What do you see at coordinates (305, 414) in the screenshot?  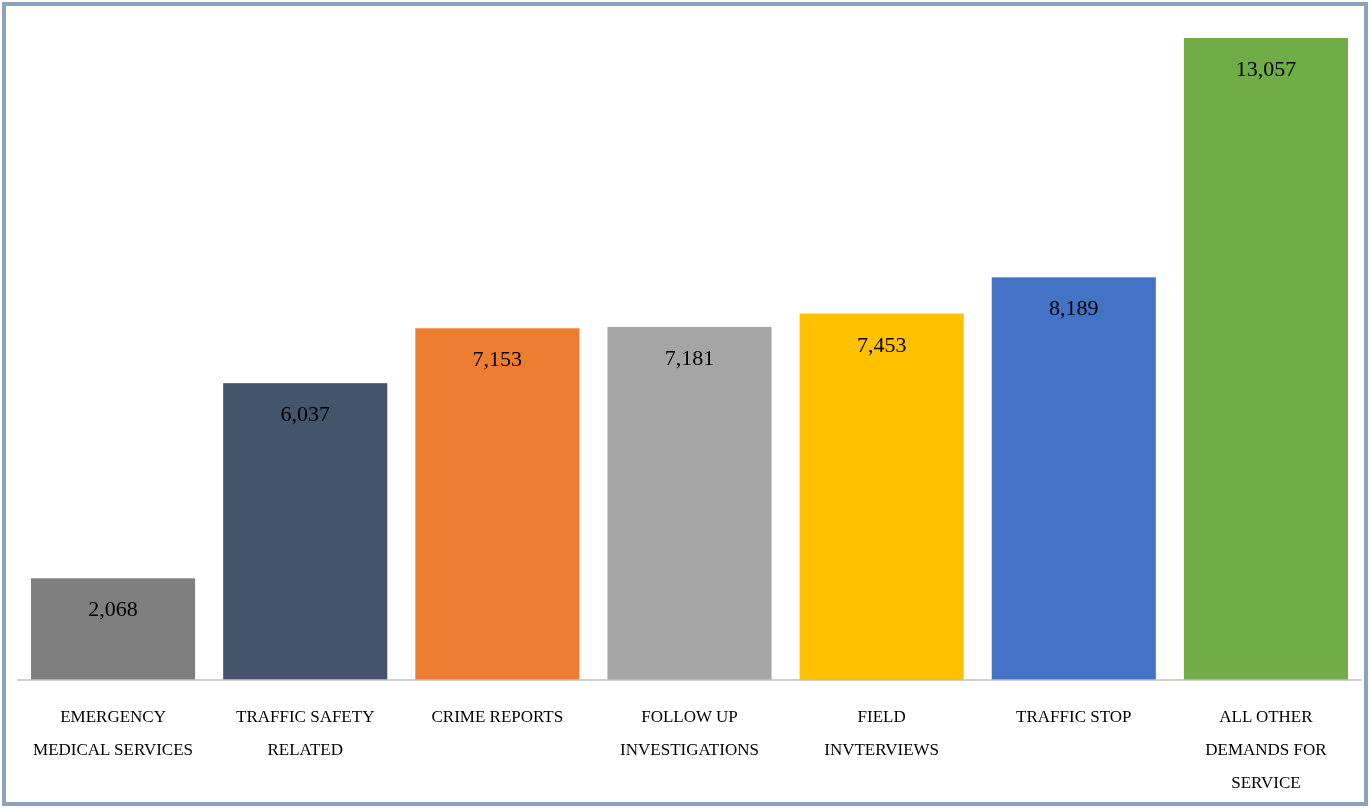 I see `data-label: 6,037` at bounding box center [305, 414].